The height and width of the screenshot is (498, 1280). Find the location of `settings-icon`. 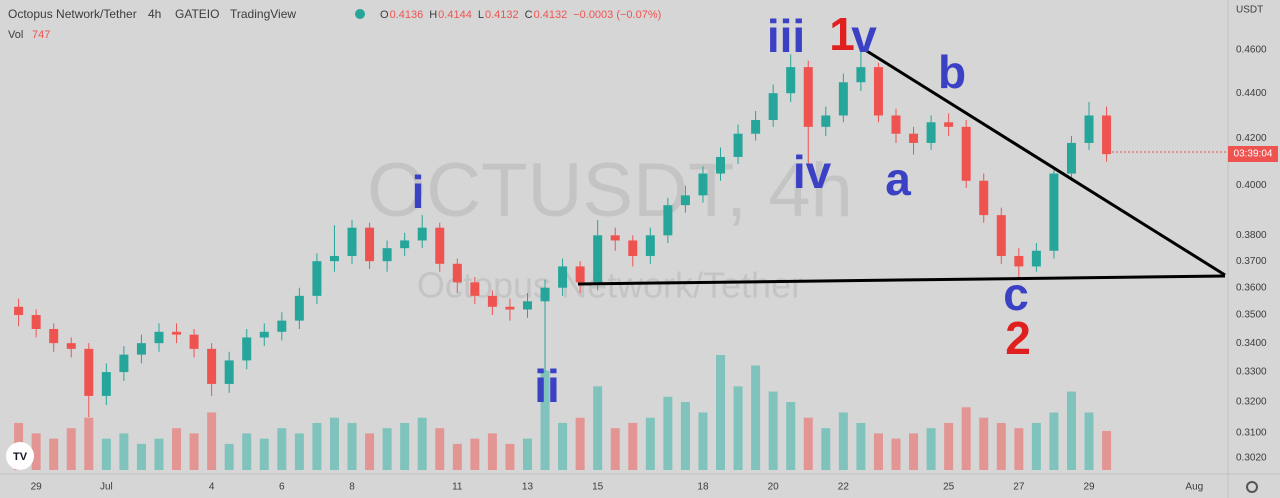

settings-icon is located at coordinates (1252, 487).